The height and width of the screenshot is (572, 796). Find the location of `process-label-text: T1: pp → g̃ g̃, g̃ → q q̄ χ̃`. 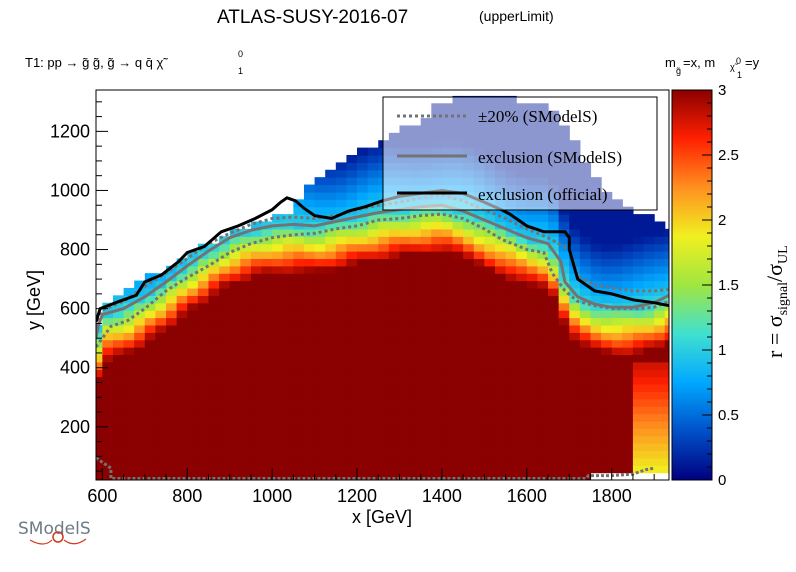

process-label-text: T1: pp → g̃ g̃, g̃ → q q̄ χ̃ is located at coordinates (96, 62).